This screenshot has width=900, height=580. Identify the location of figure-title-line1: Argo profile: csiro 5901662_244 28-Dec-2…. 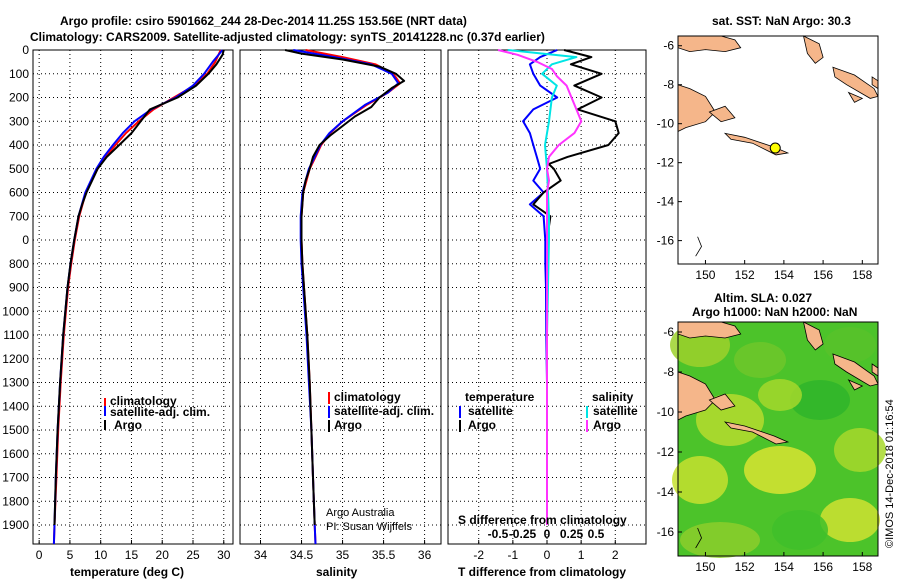
(263, 21).